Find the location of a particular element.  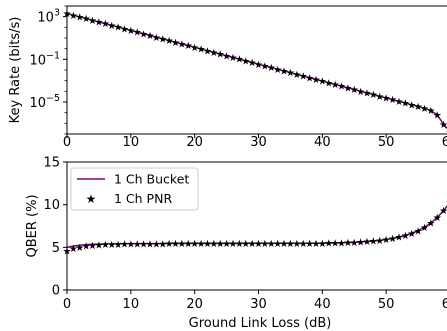

y-tick-label: 10 is located at coordinates (51, 205).